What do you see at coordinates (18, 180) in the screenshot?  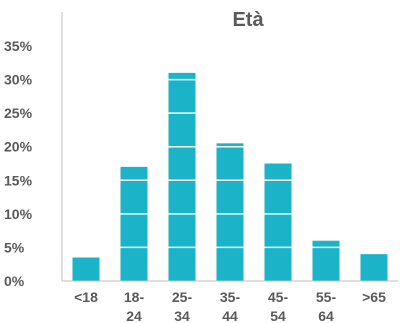 I see `y-tick-label-3: 15%` at bounding box center [18, 180].